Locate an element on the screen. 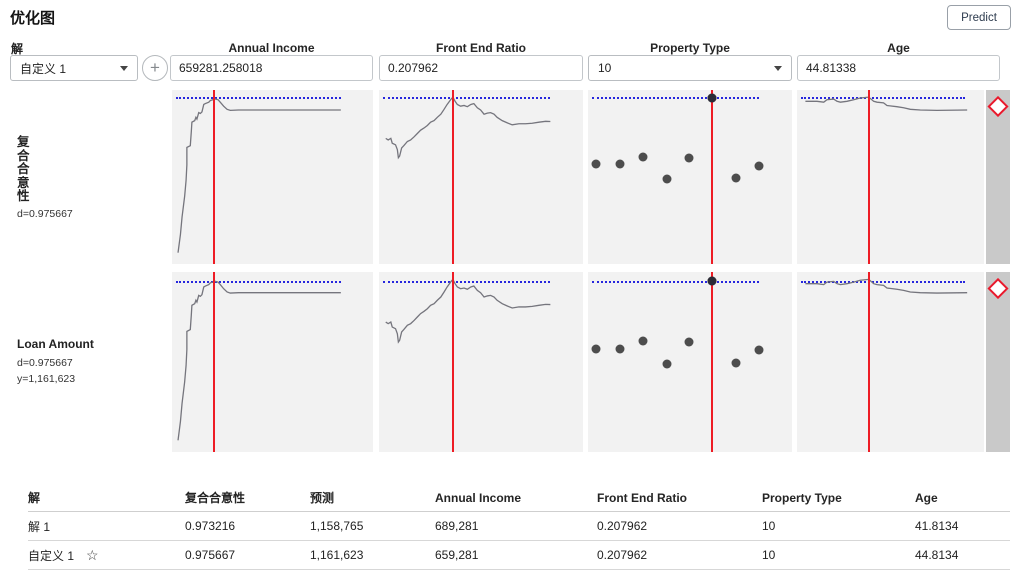 The width and height of the screenshot is (1020, 574). profiler-cell-loan-amount-front-end-ratio is located at coordinates (481, 362).